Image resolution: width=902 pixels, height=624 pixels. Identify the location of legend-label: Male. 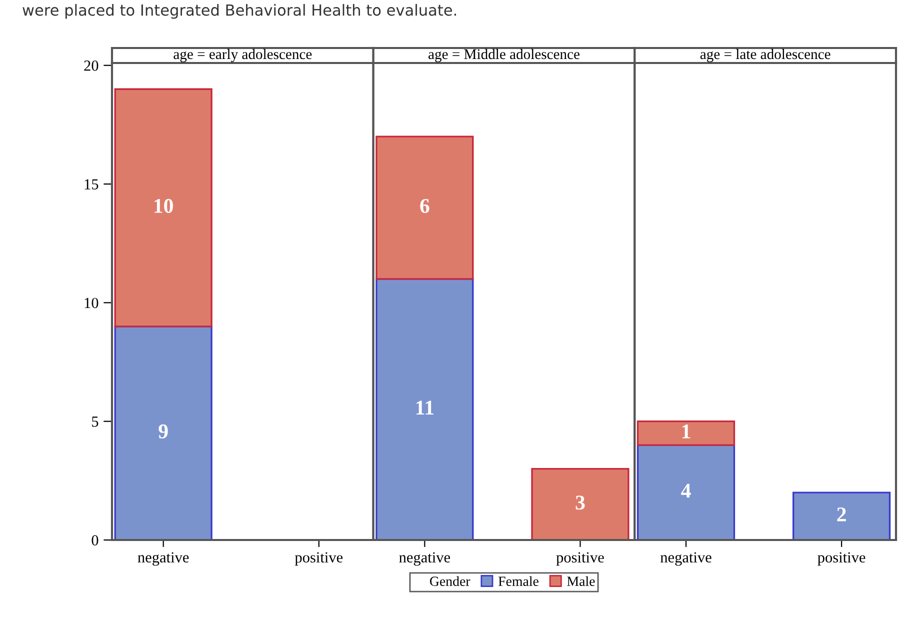
(581, 581).